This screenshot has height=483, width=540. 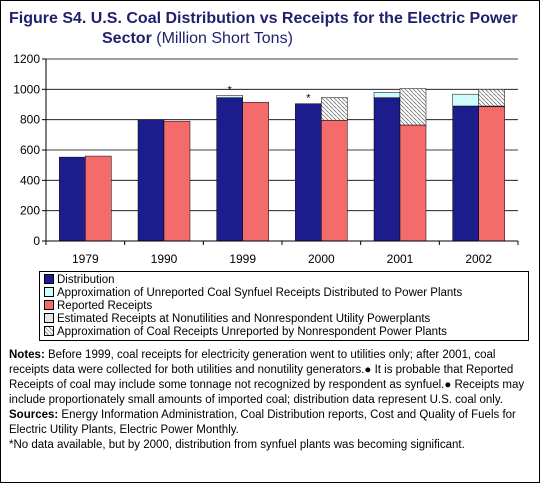 I want to click on bar-distribution-2001, so click(x=387, y=169).